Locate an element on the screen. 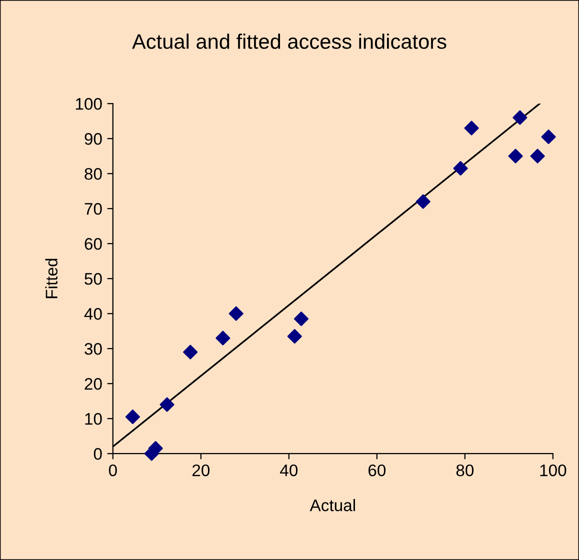 This screenshot has width=579, height=560. y-tick-label: 40 is located at coordinates (93, 314).